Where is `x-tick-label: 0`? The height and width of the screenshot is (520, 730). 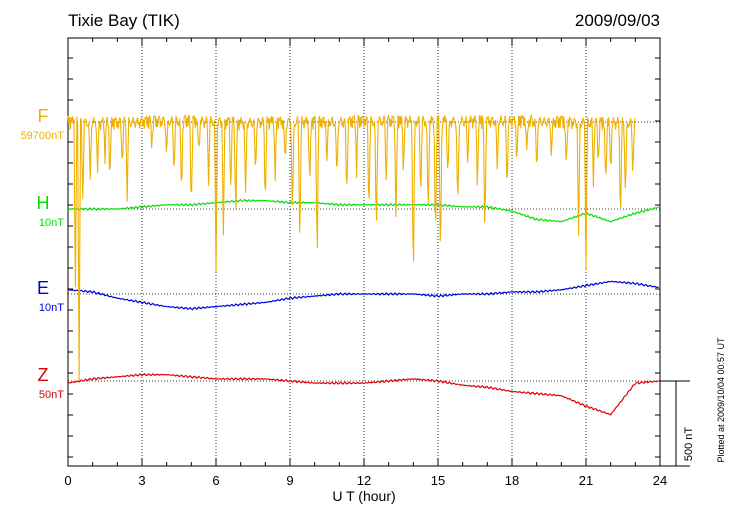
x-tick-label: 0 is located at coordinates (67, 480).